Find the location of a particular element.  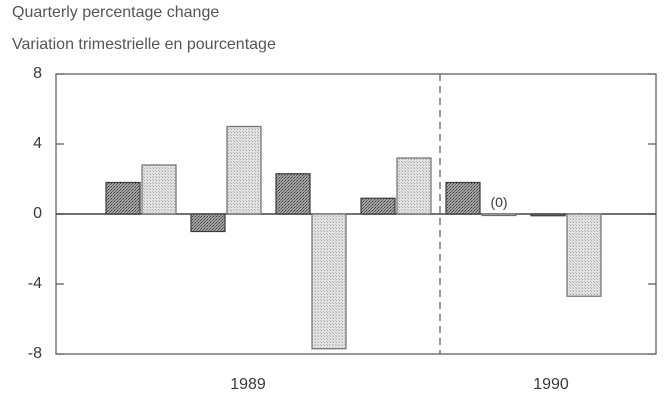

y-tick-label: -4 is located at coordinates (35, 283).